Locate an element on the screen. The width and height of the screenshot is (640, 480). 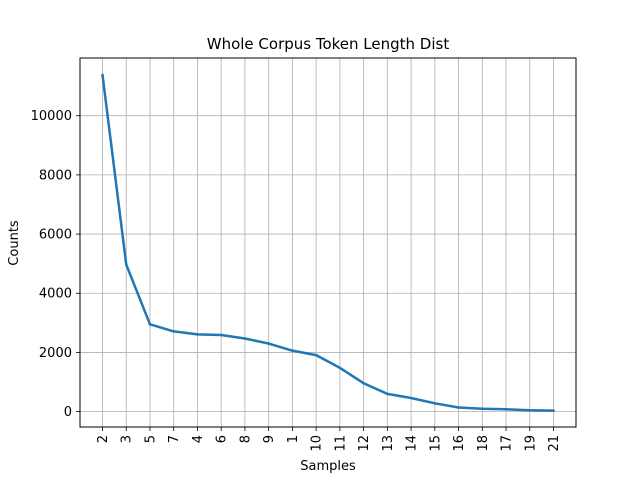
x-tick-label: 4 is located at coordinates (198, 439).